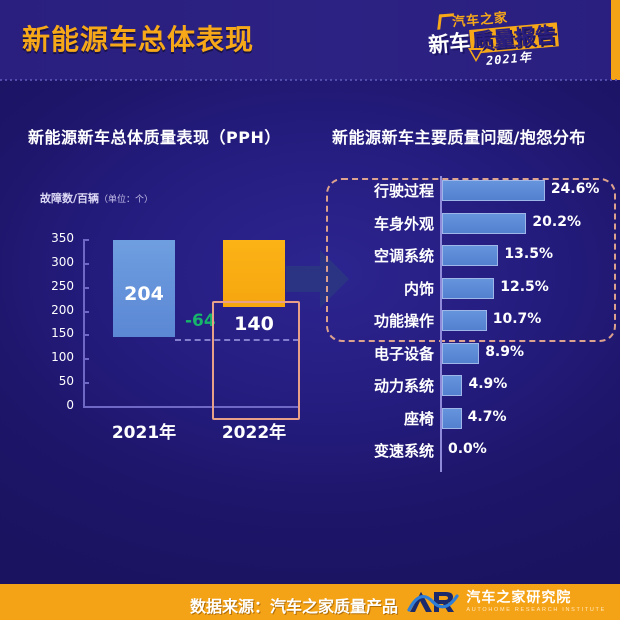 The image size is (620, 620). Describe the element at coordinates (62, 285) in the screenshot. I see `y-axis-tick-label: 250` at that location.